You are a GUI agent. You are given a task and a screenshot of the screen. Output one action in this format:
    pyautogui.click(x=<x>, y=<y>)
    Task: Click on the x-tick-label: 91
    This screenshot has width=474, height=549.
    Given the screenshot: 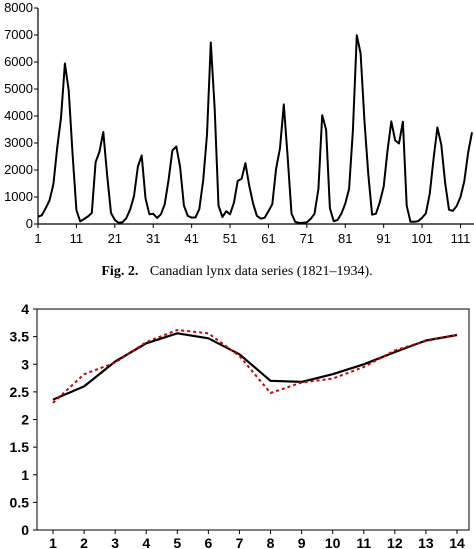 What is the action you would take?
    pyautogui.click(x=383, y=238)
    